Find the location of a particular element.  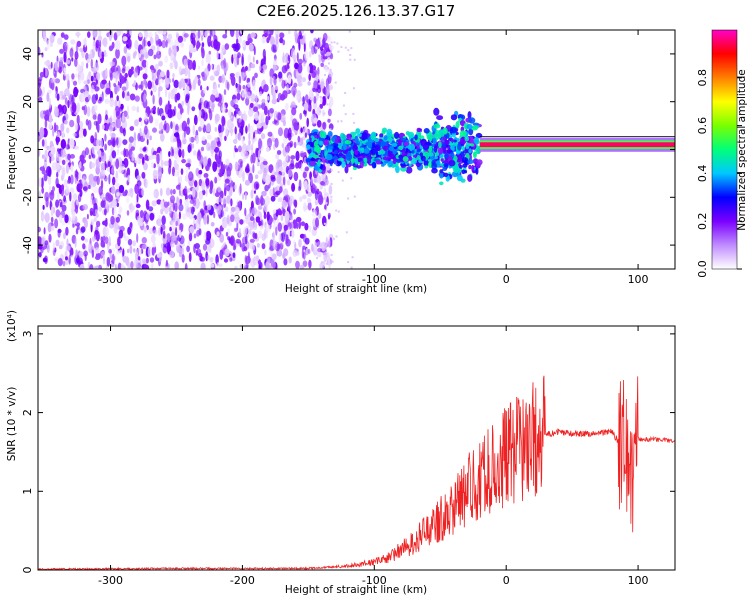

y-tick-label: -20 is located at coordinates (27, 197).